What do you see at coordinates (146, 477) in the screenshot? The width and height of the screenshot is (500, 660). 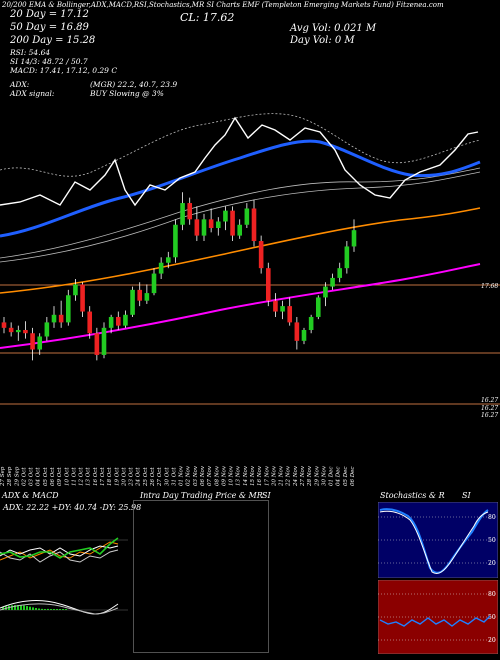 I see `date-tick-label: 25 Oct` at bounding box center [146, 477].